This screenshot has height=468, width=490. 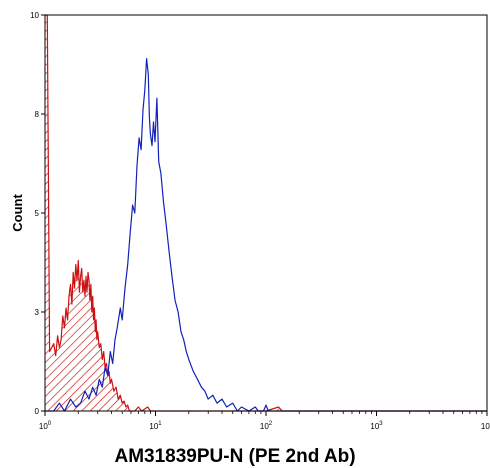 I want to click on x-tick-label: 10³, so click(x=376, y=426).